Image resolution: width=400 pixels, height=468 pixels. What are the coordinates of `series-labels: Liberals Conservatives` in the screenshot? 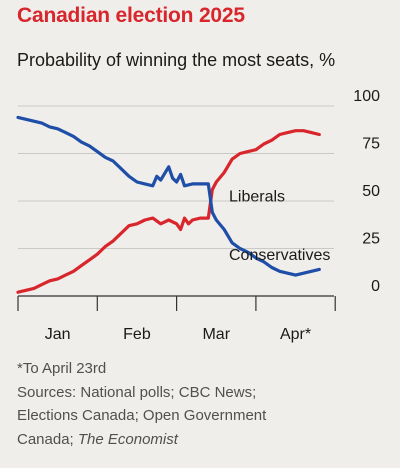 It's located at (279, 226).